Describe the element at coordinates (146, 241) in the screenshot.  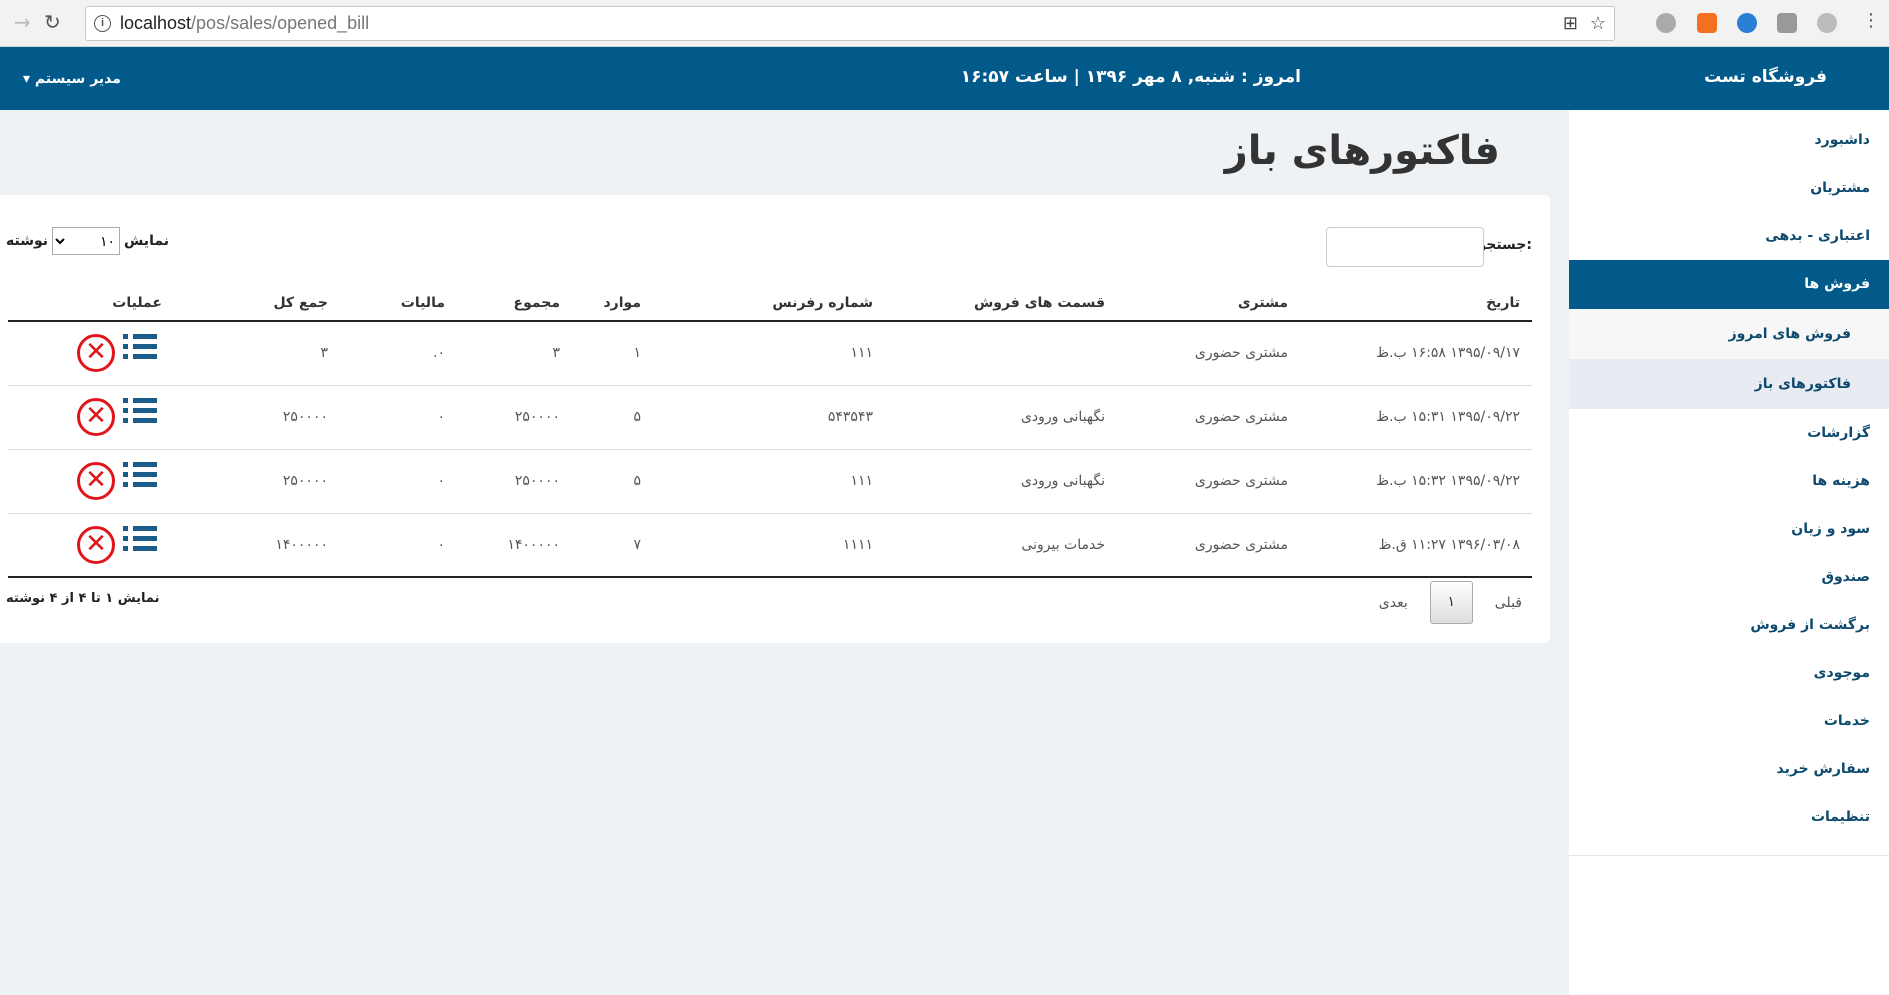
I see `length-label: نمایش` at that location.